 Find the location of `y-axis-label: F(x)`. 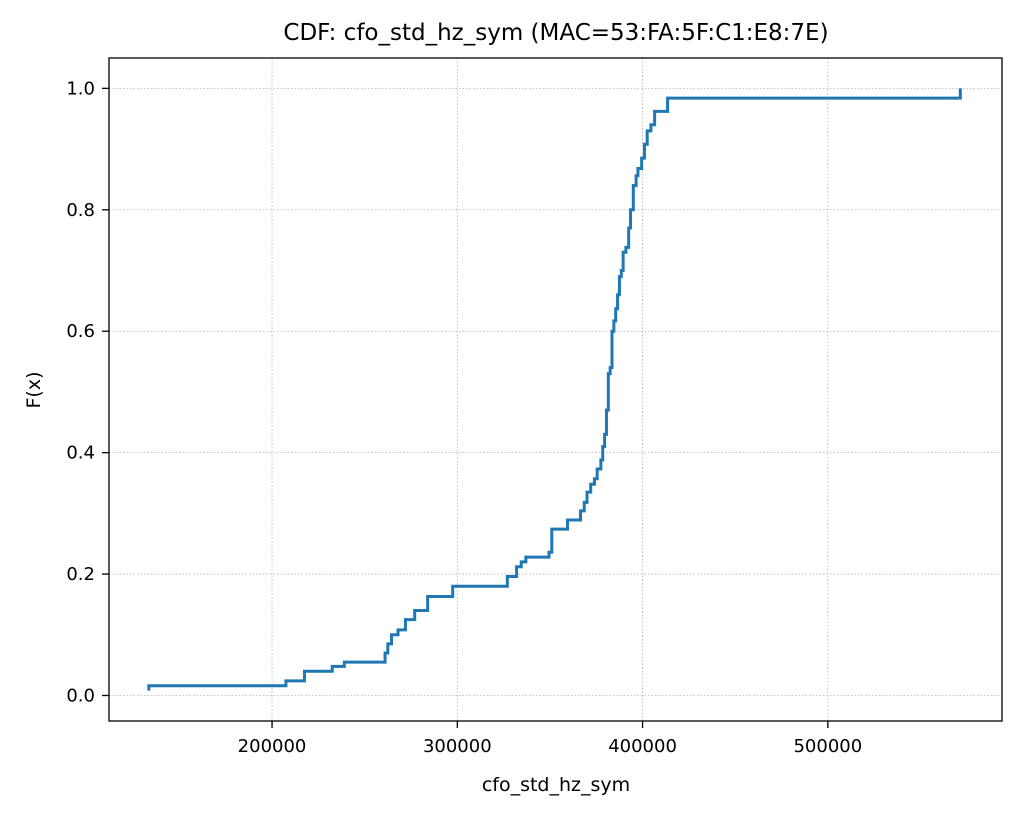

y-axis-label: F(x) is located at coordinates (34, 390).